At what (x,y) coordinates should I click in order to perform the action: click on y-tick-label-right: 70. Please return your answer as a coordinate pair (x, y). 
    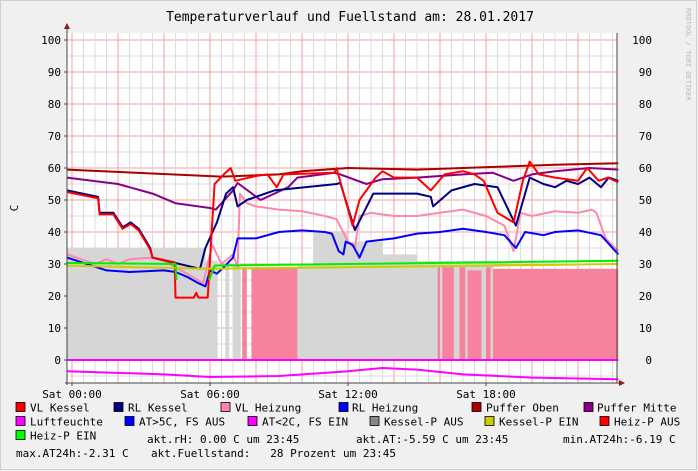
    Looking at the image, I should click on (645, 136).